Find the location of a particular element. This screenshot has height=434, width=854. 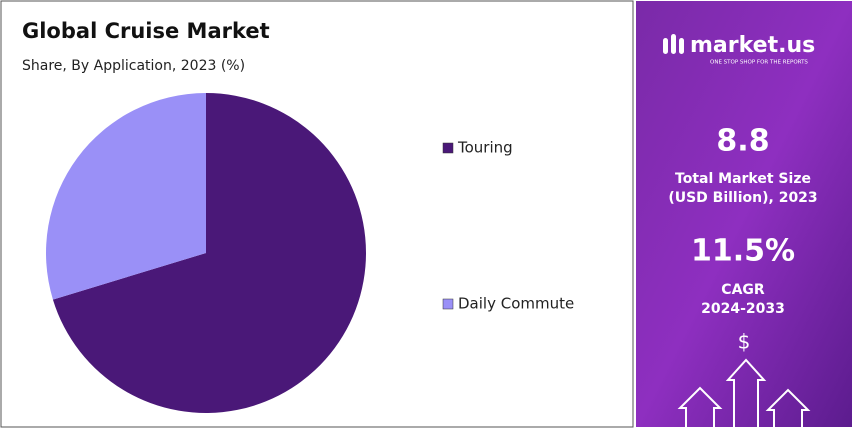

cagr-label: 2024-2033 is located at coordinates (743, 309).